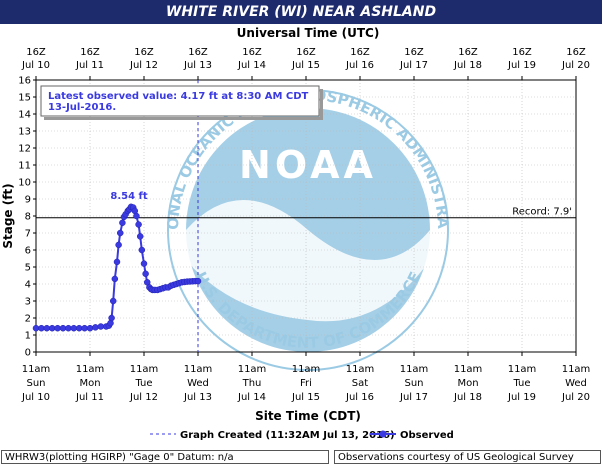  Describe the element at coordinates (28, 302) in the screenshot. I see `y-tick-label: 3` at that location.